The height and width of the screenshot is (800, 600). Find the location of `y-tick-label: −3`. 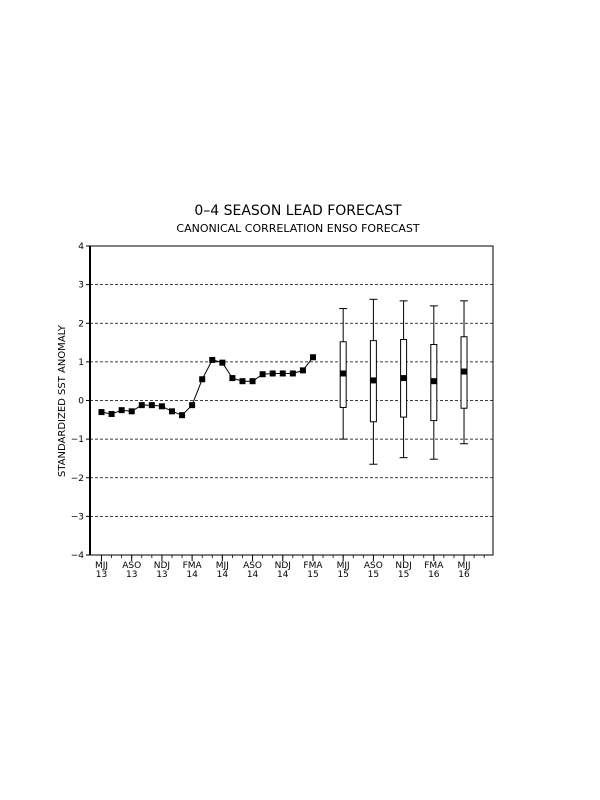

y-tick-label: −3 is located at coordinates (77, 517).